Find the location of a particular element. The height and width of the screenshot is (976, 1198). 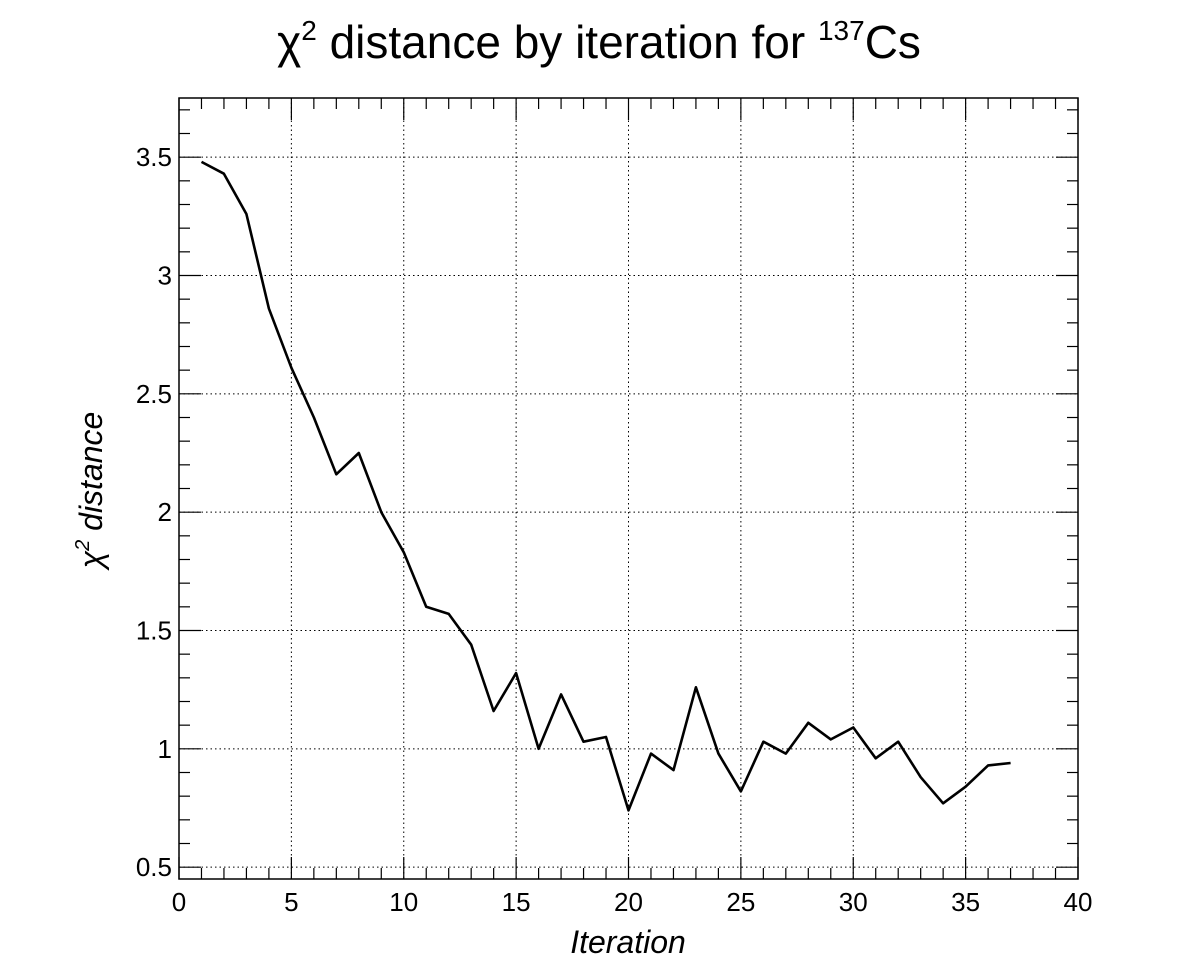

x-tick-label: 15 is located at coordinates (516, 902).